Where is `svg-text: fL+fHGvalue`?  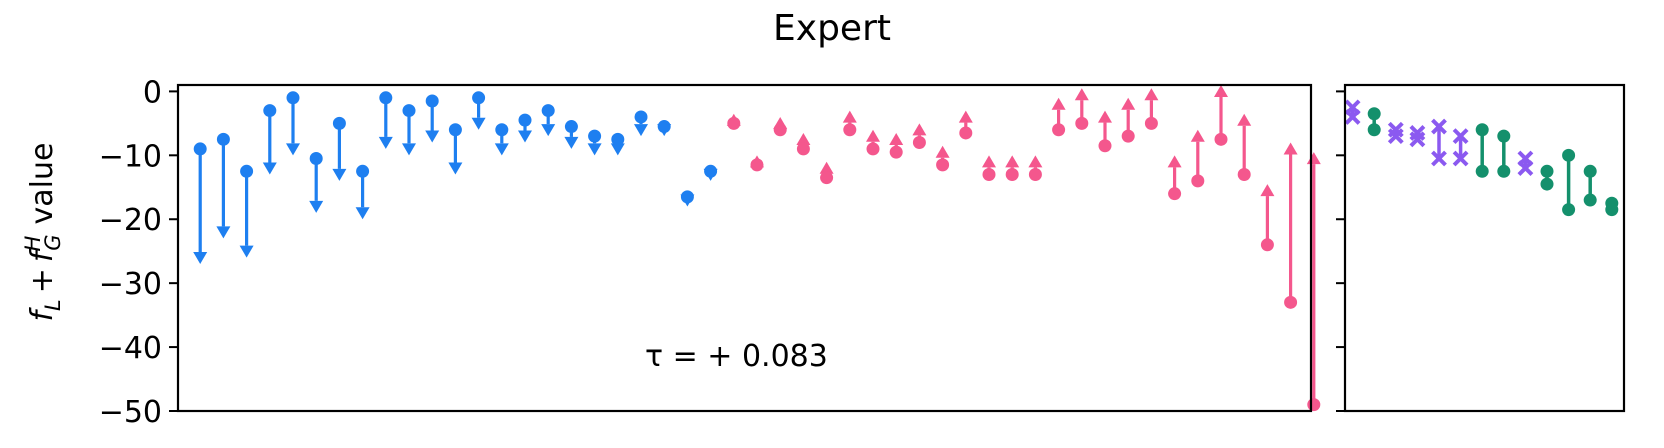
svg-text: fL+fHGvalue is located at coordinates (43, 232).